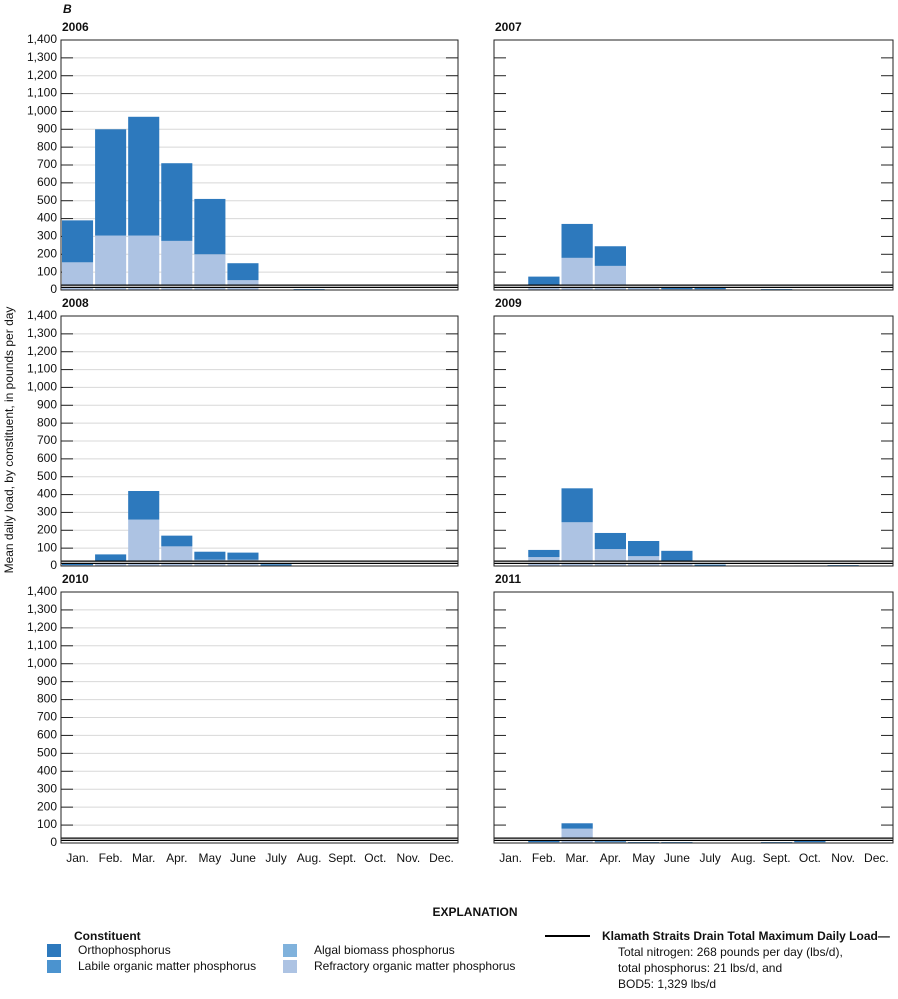 The image size is (898, 999). Describe the element at coordinates (876, 858) in the screenshot. I see `x-tick-label: Dec.` at that location.